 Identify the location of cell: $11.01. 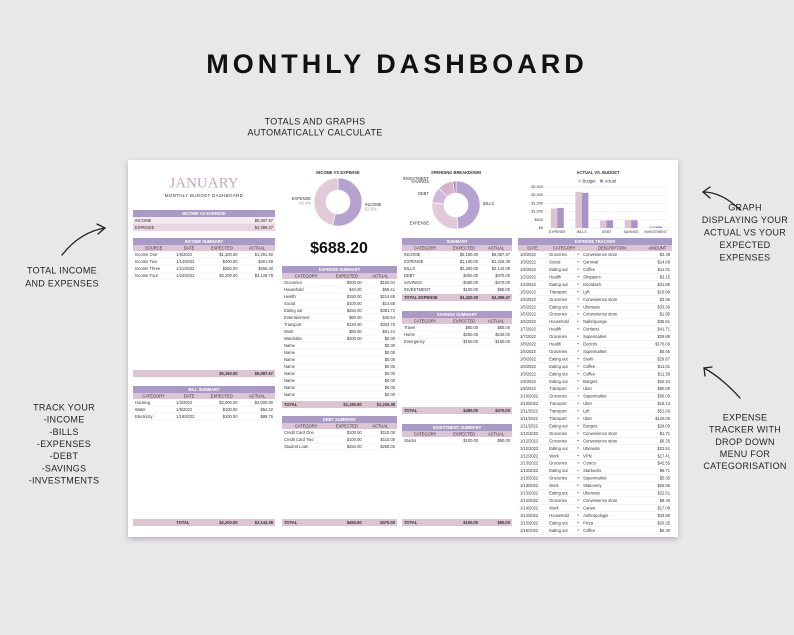
(664, 366).